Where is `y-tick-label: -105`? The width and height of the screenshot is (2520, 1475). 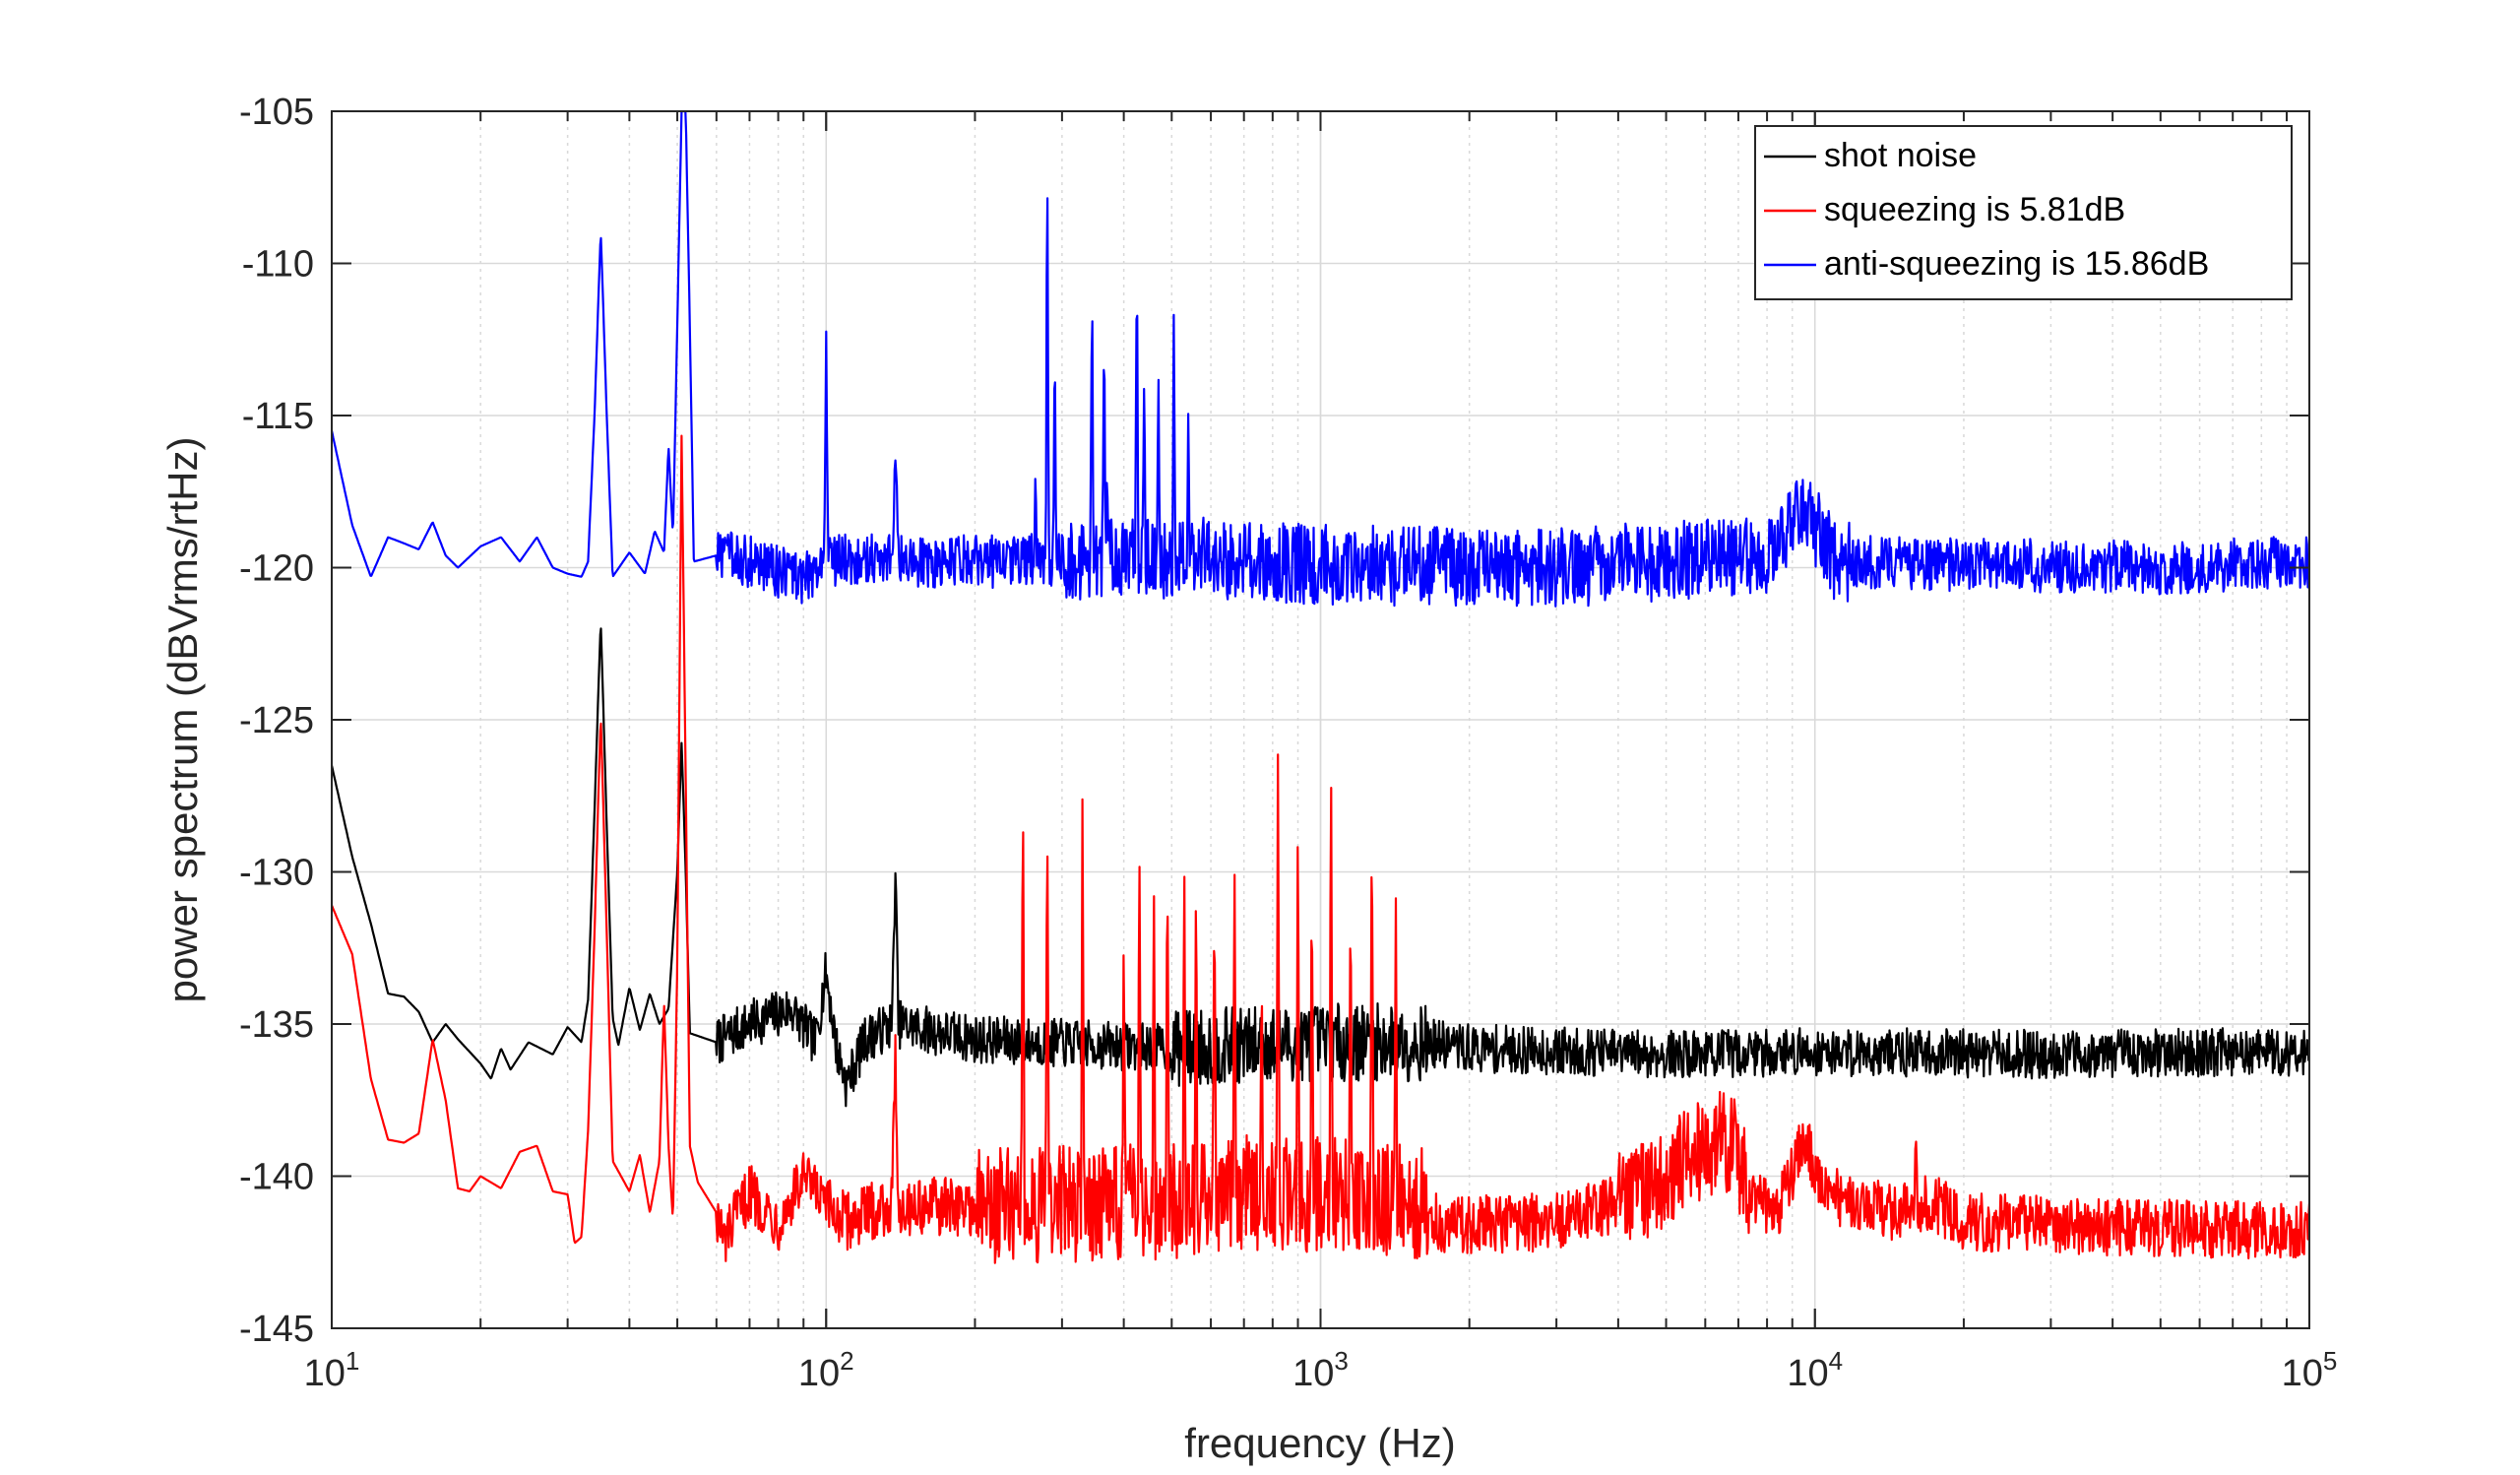 y-tick-label: -105 is located at coordinates (276, 112).